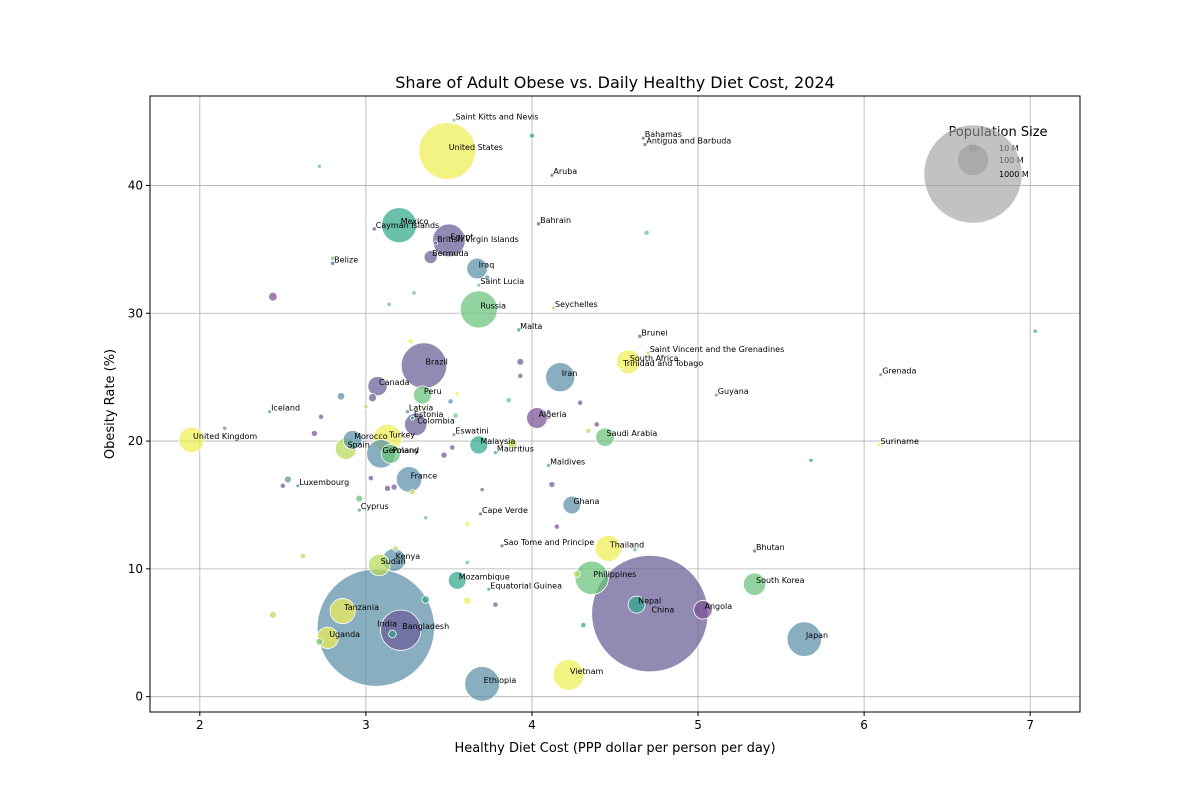 The width and height of the screenshot is (1200, 804). What do you see at coordinates (135, 569) in the screenshot?
I see `y-tick-label: 10` at bounding box center [135, 569].